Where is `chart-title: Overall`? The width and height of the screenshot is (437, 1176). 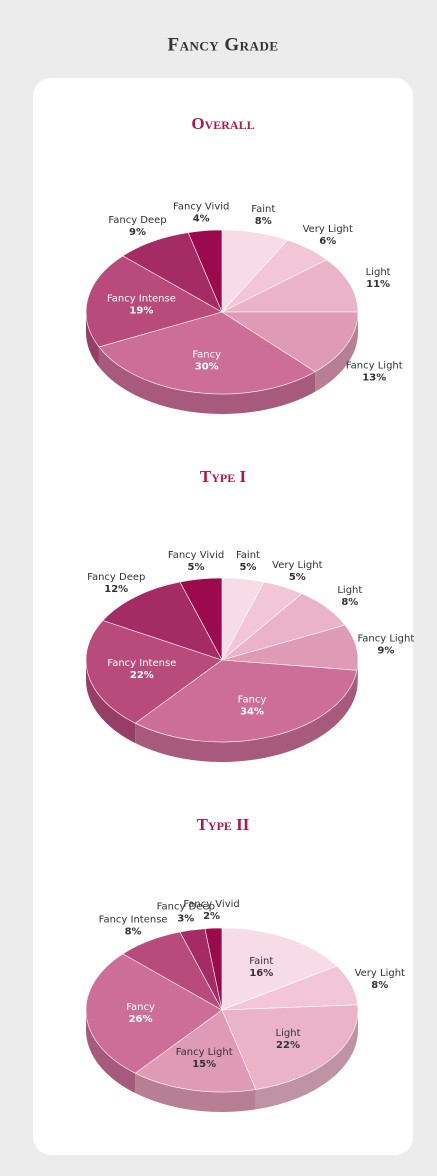
chart-title: Overall is located at coordinates (222, 123).